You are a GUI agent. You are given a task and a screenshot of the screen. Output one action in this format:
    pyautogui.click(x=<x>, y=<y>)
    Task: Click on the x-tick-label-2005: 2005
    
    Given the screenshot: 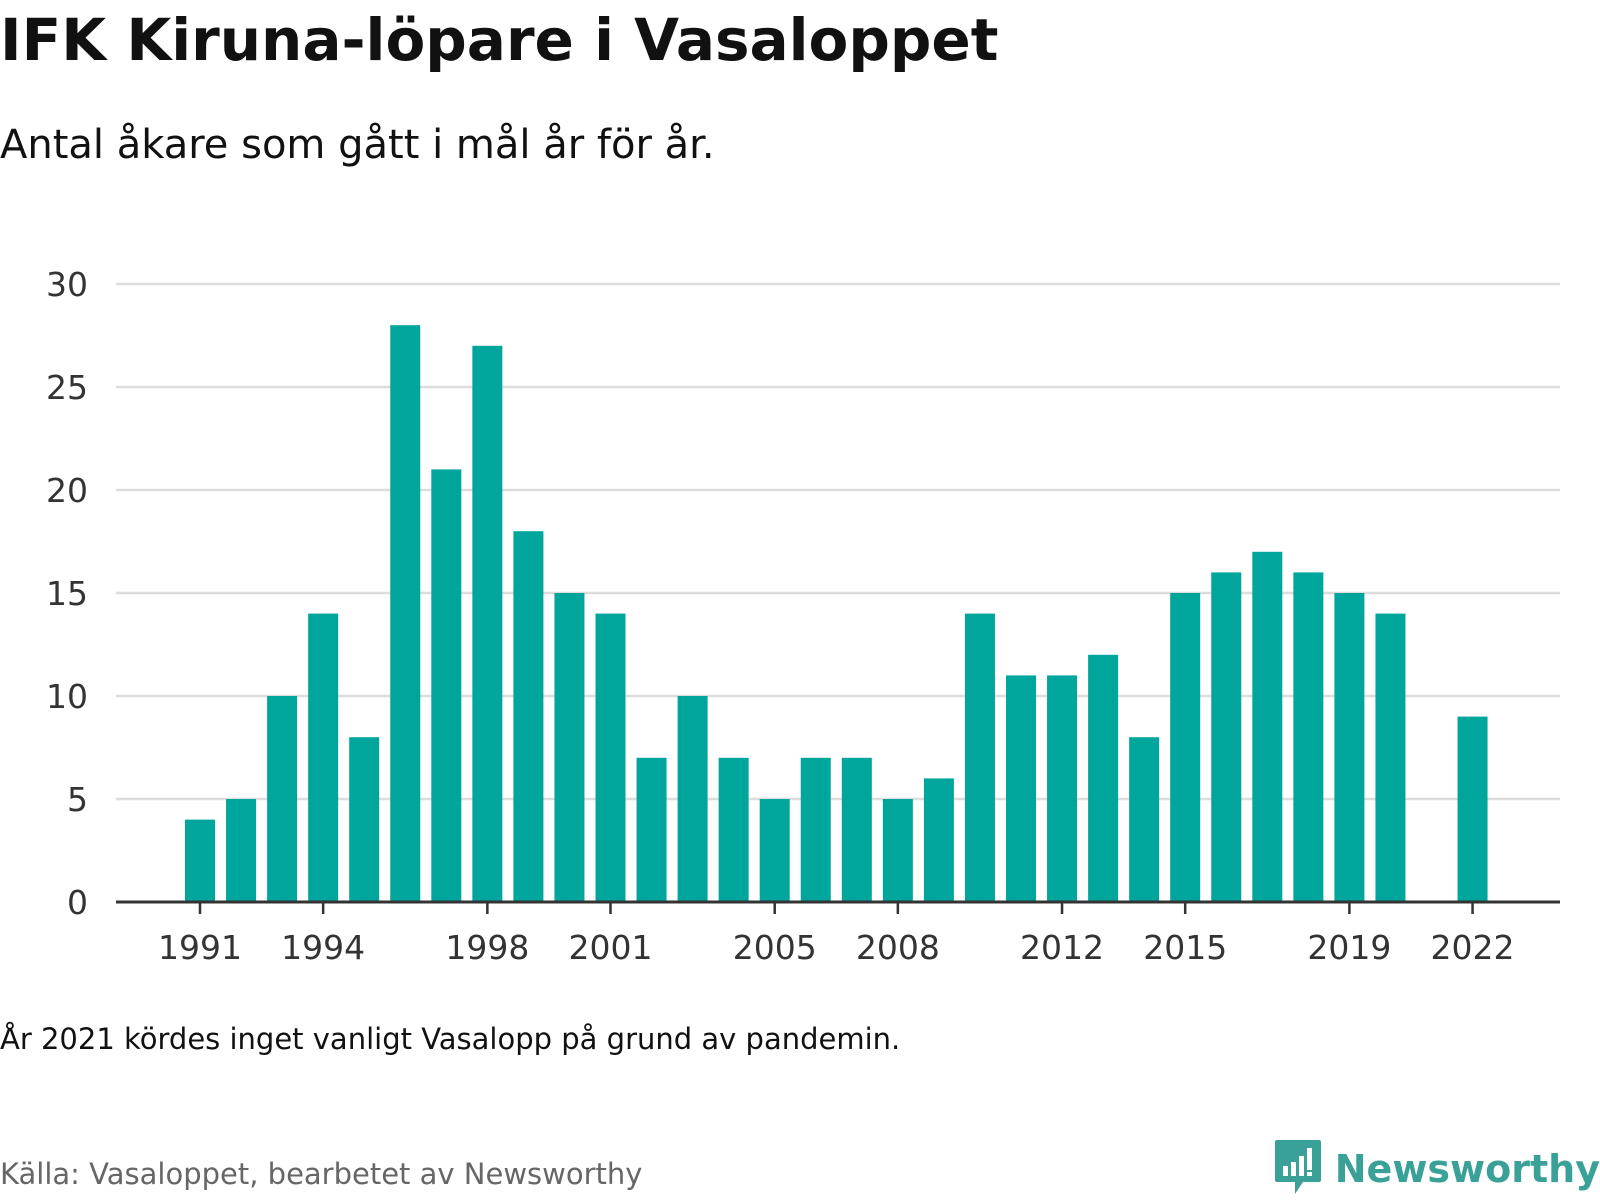 What is the action you would take?
    pyautogui.click(x=775, y=947)
    